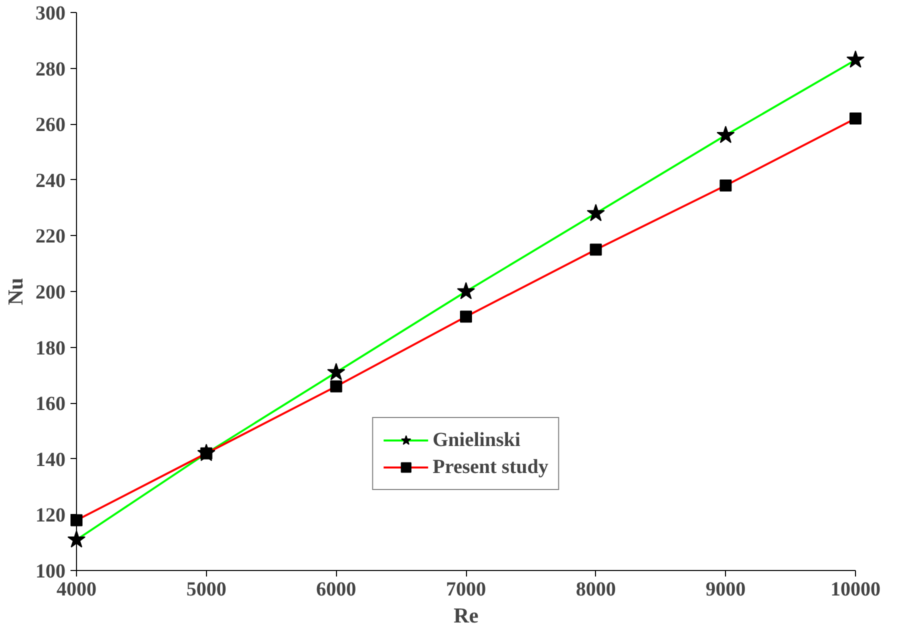 The height and width of the screenshot is (640, 899). I want to click on x-axis-title: Re, so click(466, 616).